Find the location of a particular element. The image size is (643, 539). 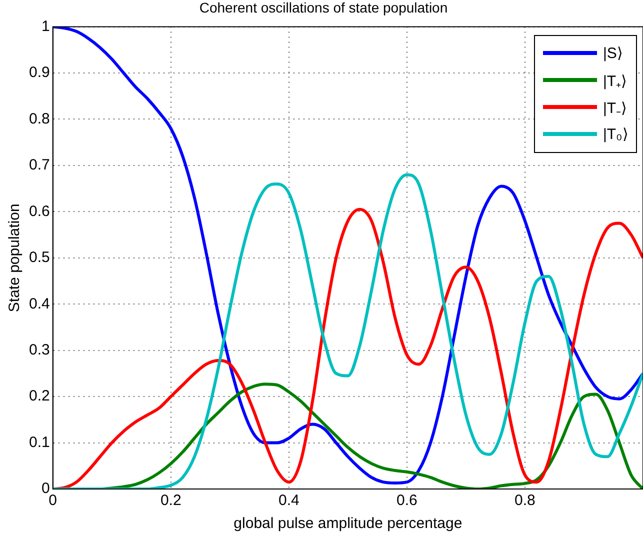

x-tick-label: 0.8 is located at coordinates (525, 501).